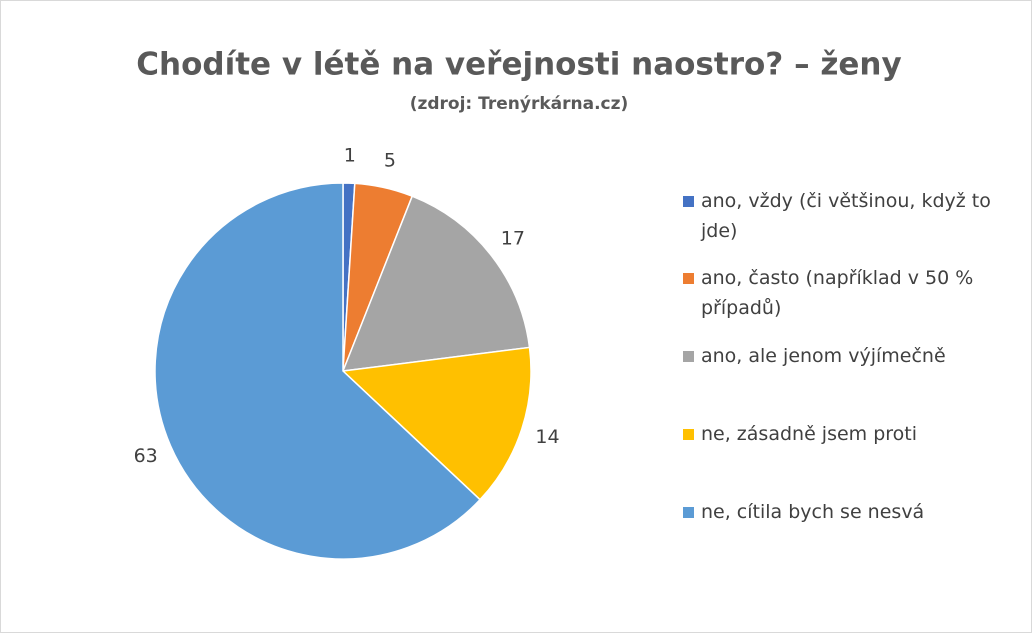 Image resolution: width=1032 pixels, height=633 pixels. Describe the element at coordinates (513, 239) in the screenshot. I see `data-label: 17` at that location.